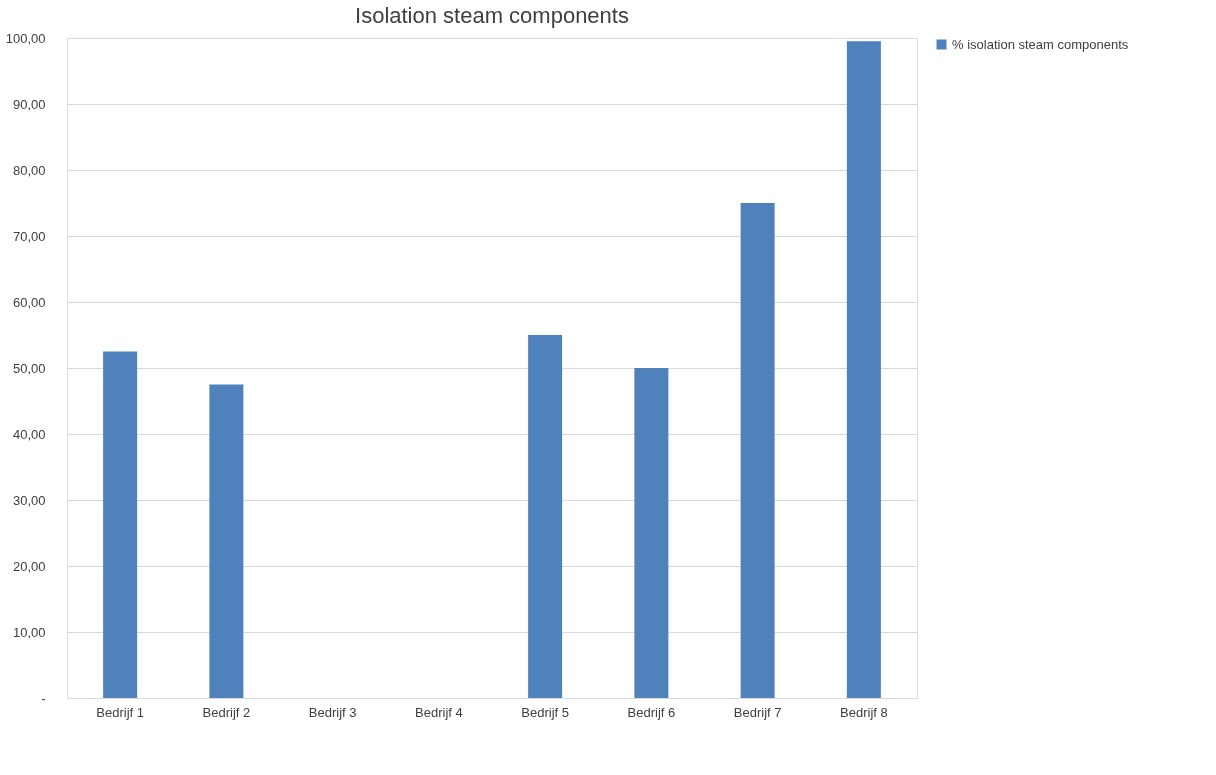 Image resolution: width=1216 pixels, height=775 pixels. What do you see at coordinates (43, 698) in the screenshot?
I see `y-tick-label: -` at bounding box center [43, 698].